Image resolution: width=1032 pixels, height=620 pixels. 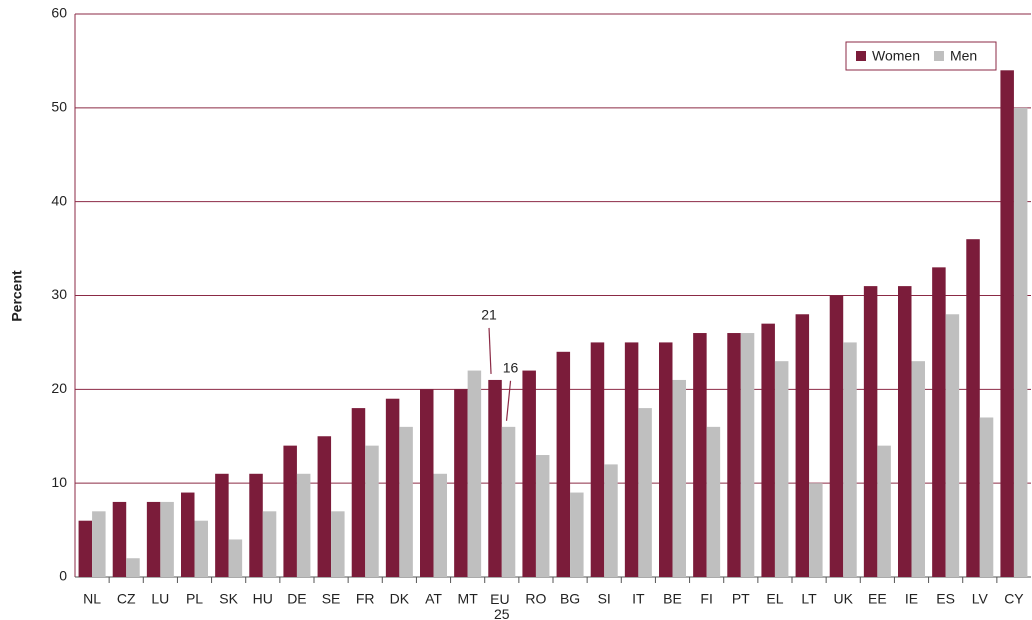 I want to click on y-tick-label: 20, so click(x=59, y=388).